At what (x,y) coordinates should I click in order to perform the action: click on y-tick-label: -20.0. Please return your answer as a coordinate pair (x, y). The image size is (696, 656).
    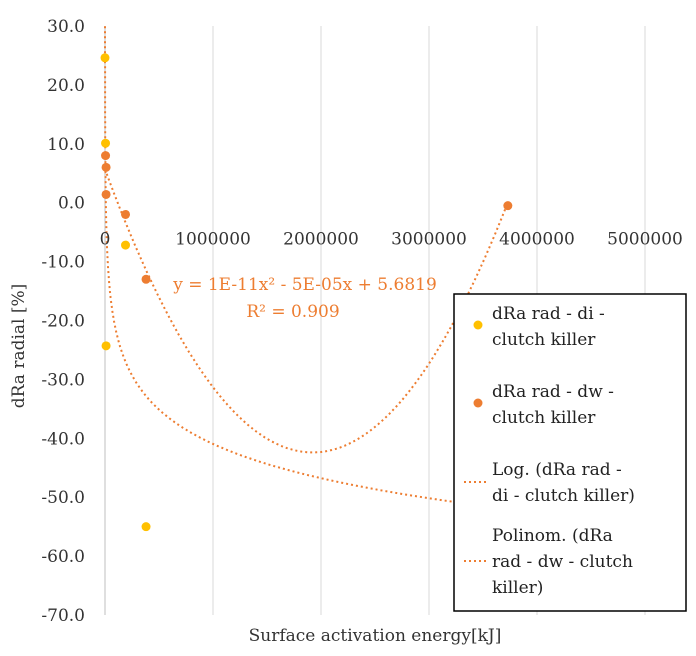
    Looking at the image, I should click on (63, 322).